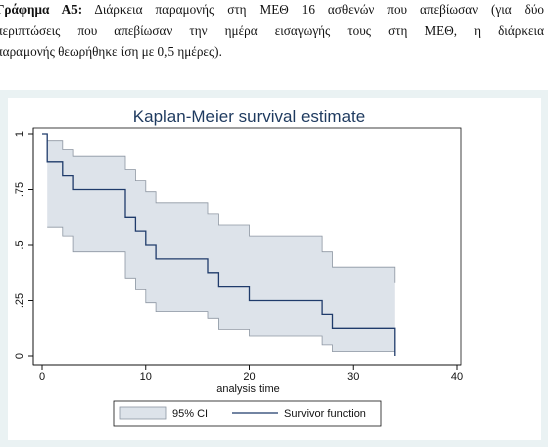 This screenshot has width=548, height=447. I want to click on y-tick-label: 0, so click(20, 356).